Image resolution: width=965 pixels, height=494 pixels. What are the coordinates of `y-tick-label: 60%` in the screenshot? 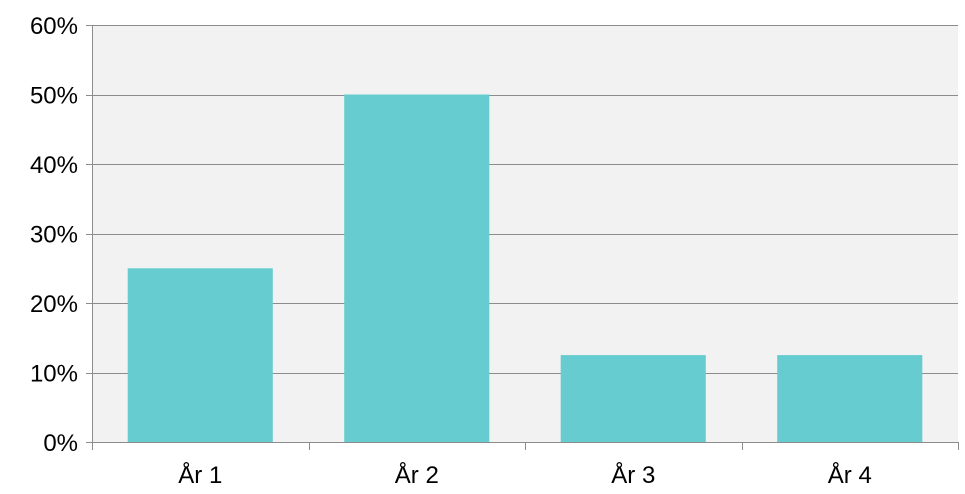 It's located at (54, 26).